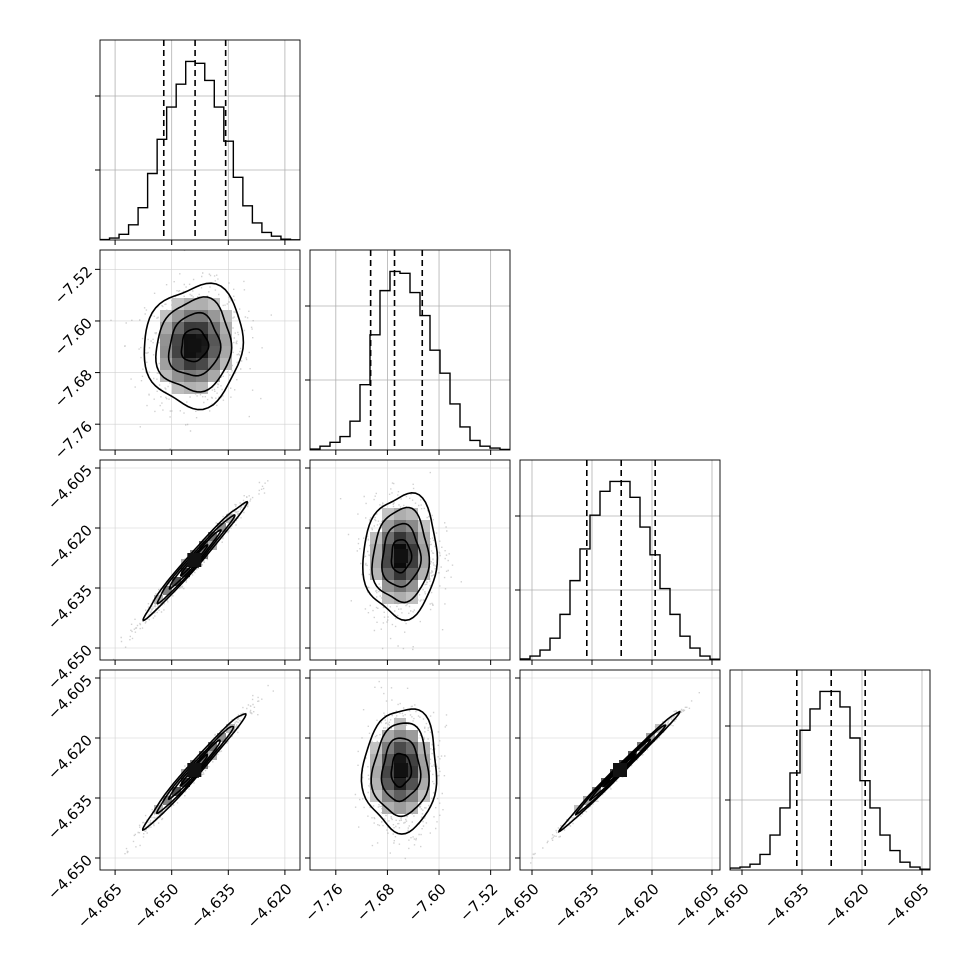  I want to click on y-tick-label: −7.76, so click(73, 439).